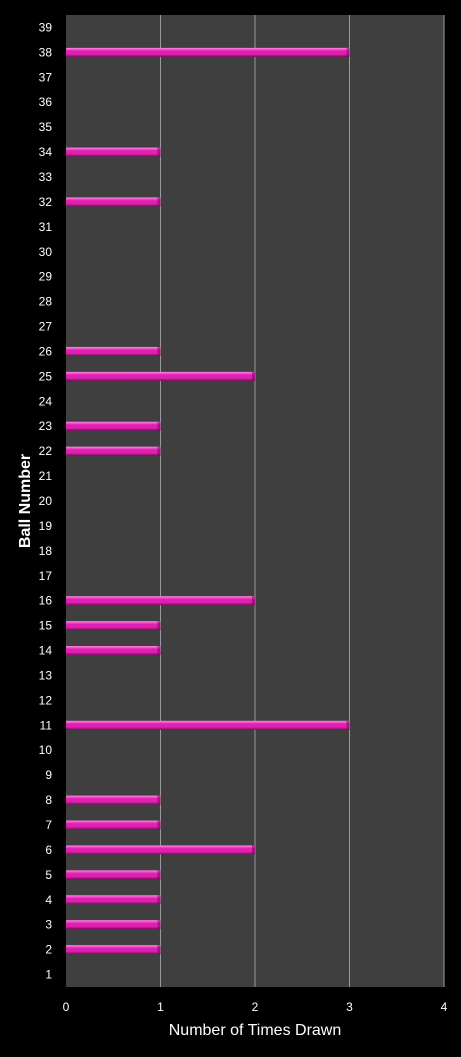 The image size is (461, 1057). I want to click on y-tick-label: 10, so click(46, 750).